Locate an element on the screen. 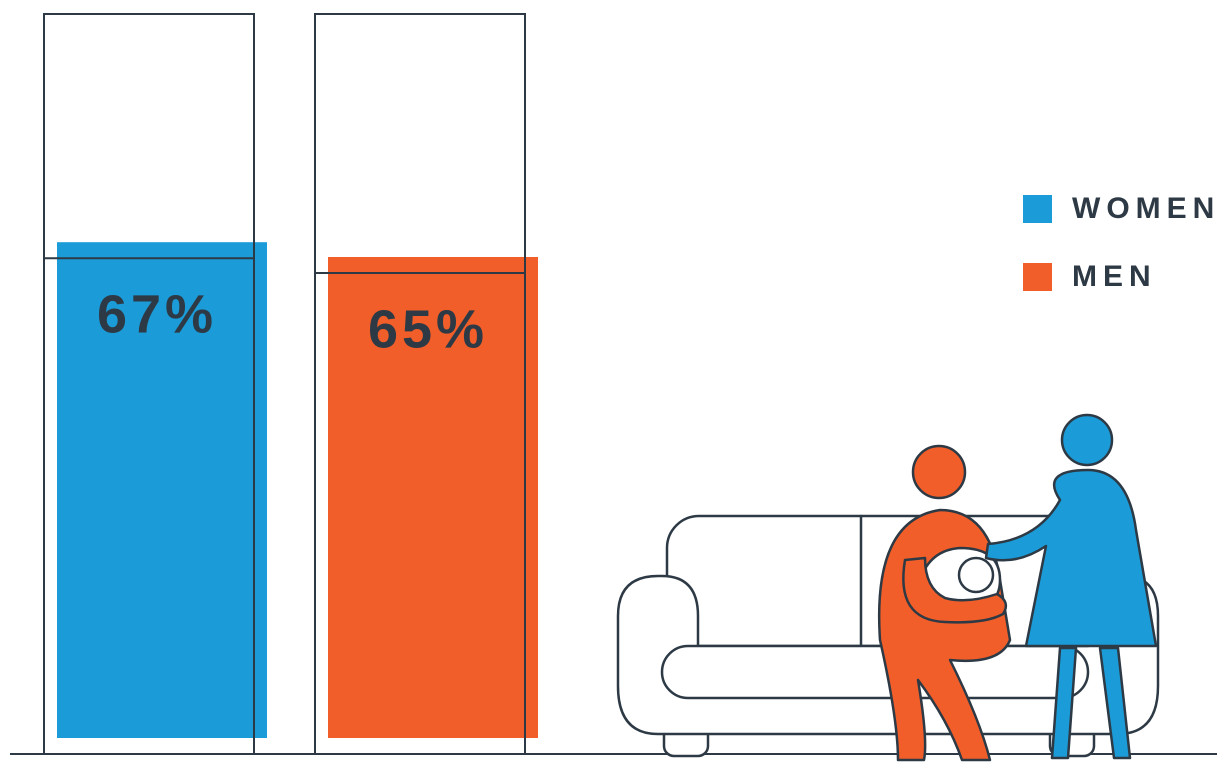  value-label: 67% is located at coordinates (157, 314).